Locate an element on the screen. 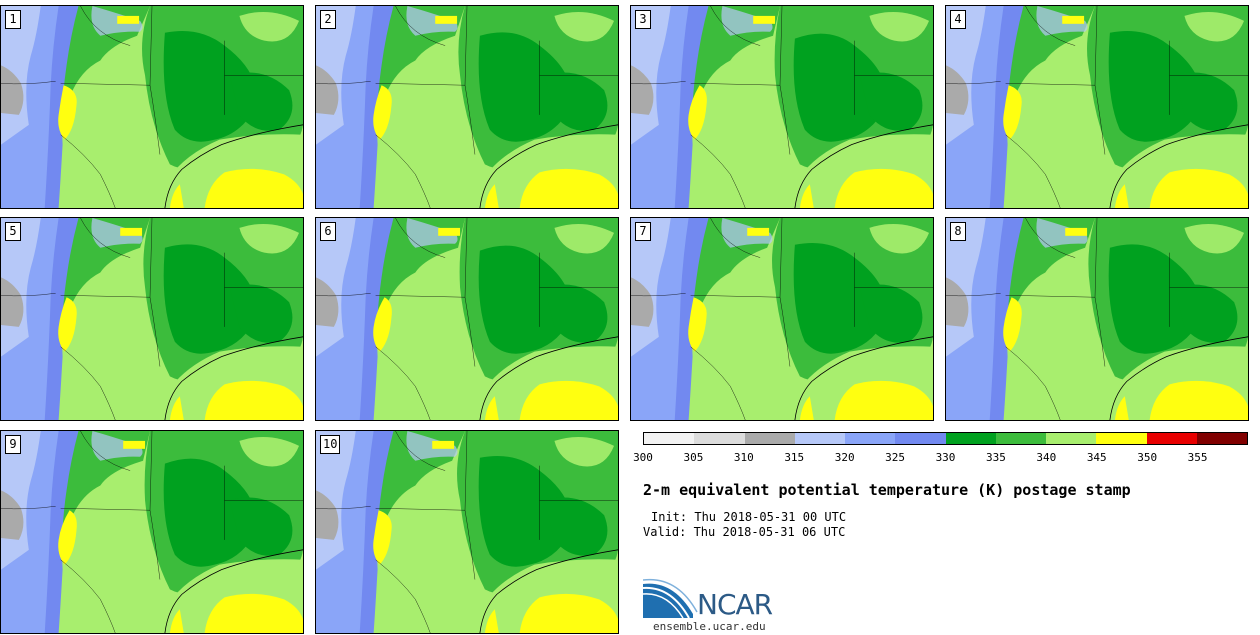  member-number: 6 is located at coordinates (328, 231).